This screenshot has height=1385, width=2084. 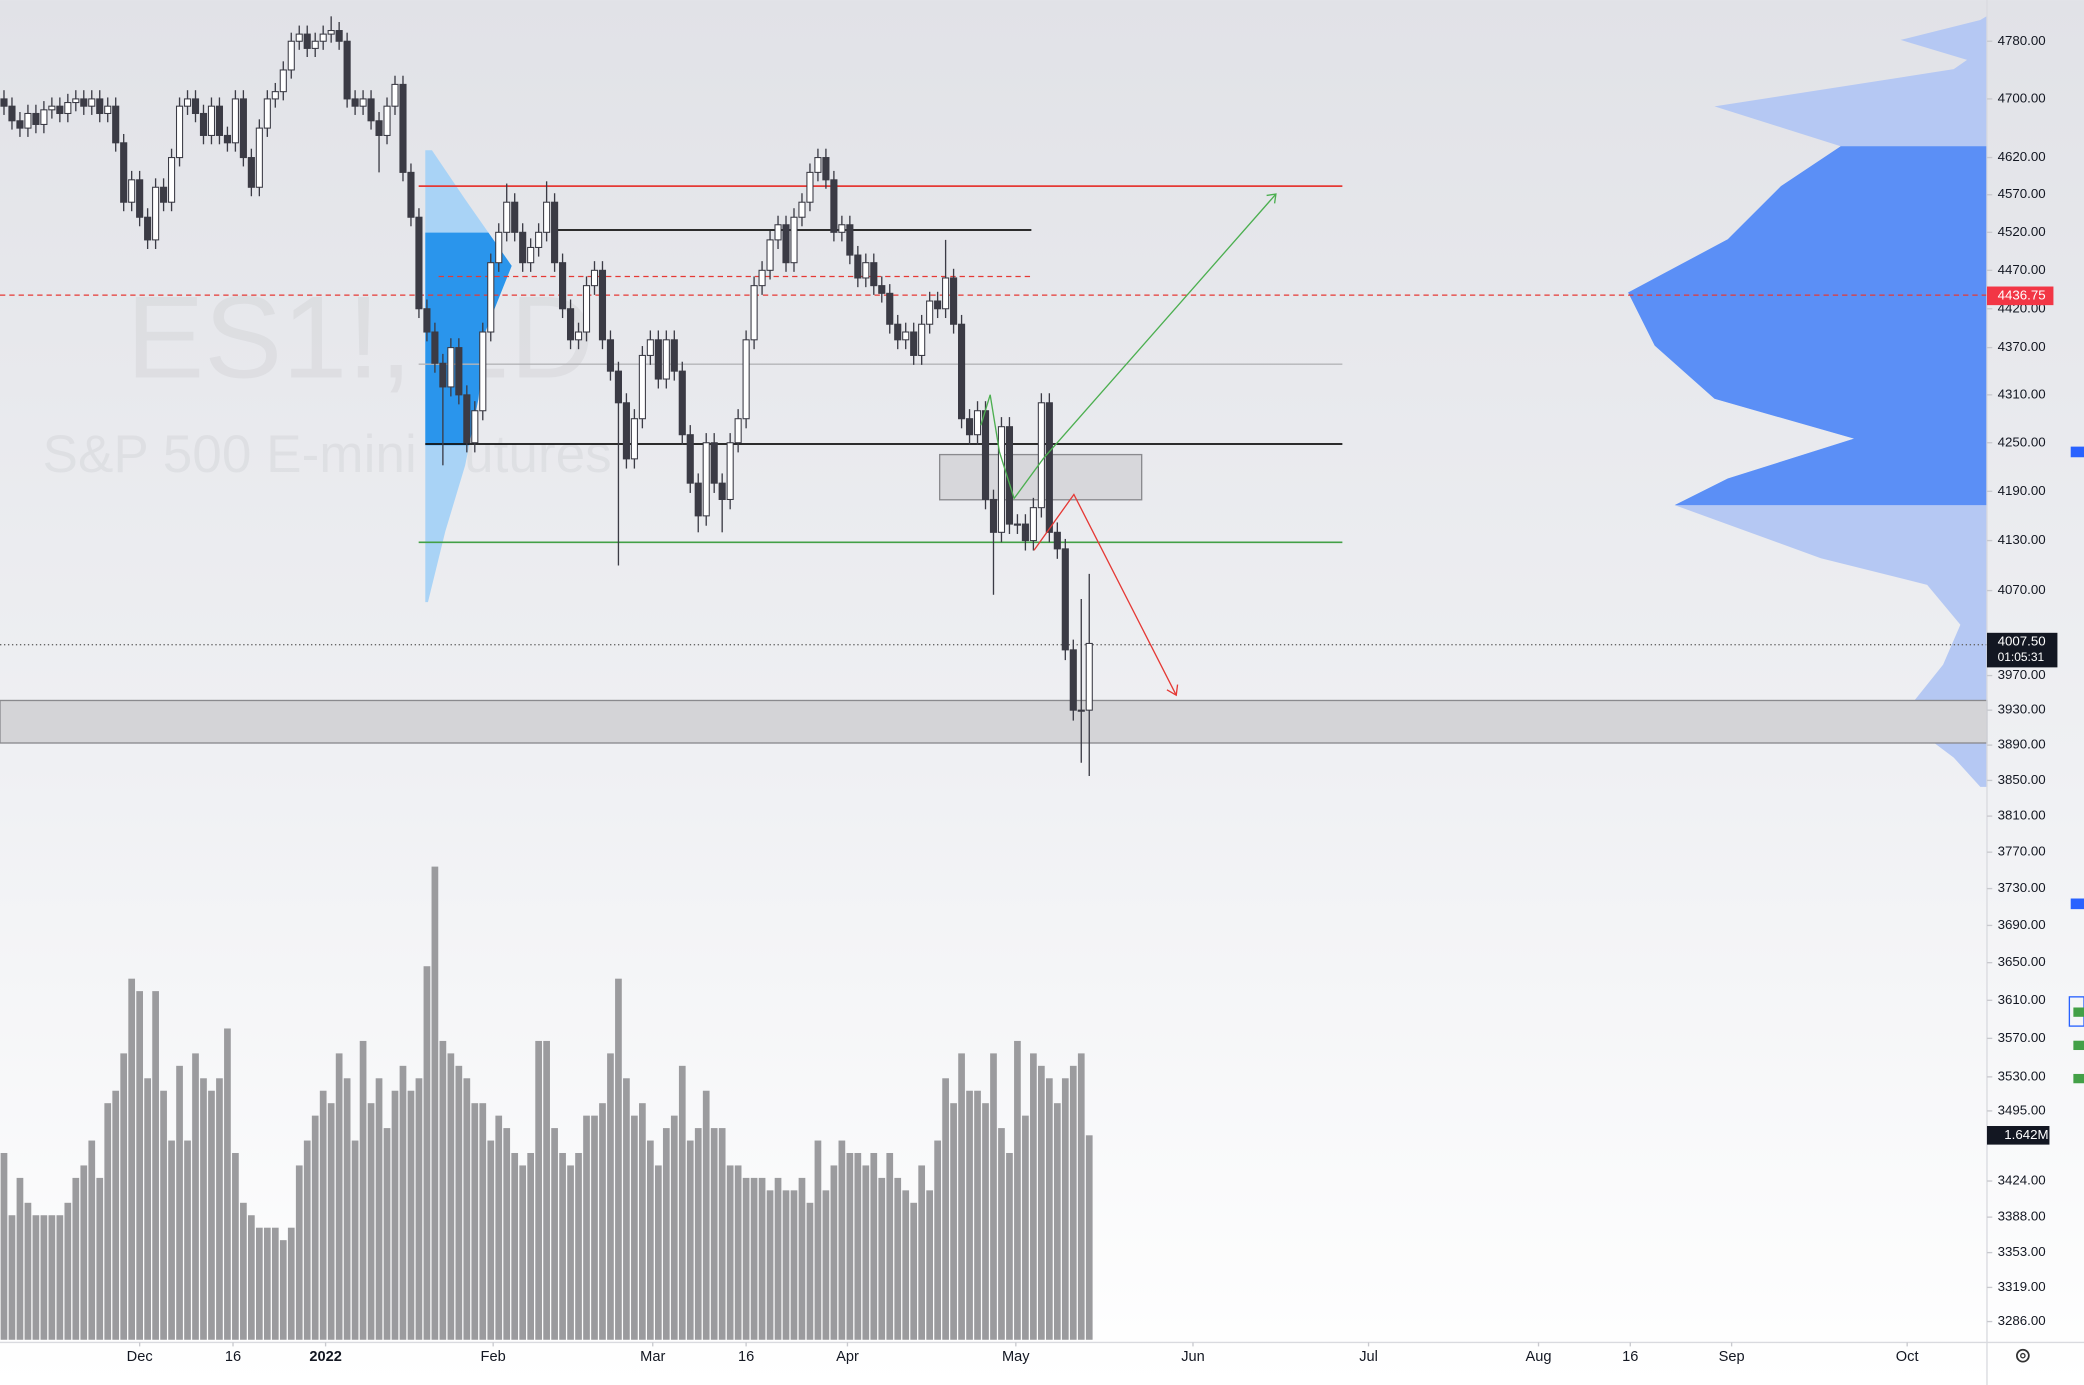 What do you see at coordinates (327, 454) in the screenshot?
I see `watermark-name: S&P 500 E-mini Futures` at bounding box center [327, 454].